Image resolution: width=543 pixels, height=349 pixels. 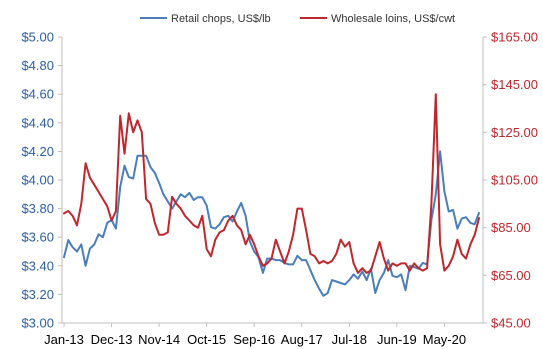 I want to click on left-tick-label: $3.80, so click(x=37, y=208).